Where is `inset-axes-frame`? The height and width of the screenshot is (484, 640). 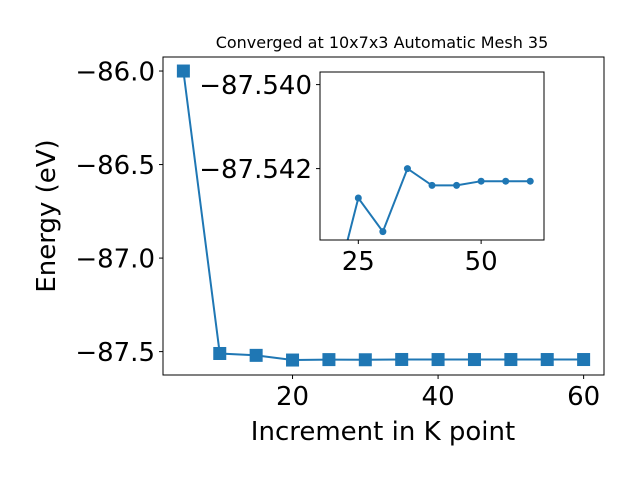
inset-axes-frame is located at coordinates (432, 156).